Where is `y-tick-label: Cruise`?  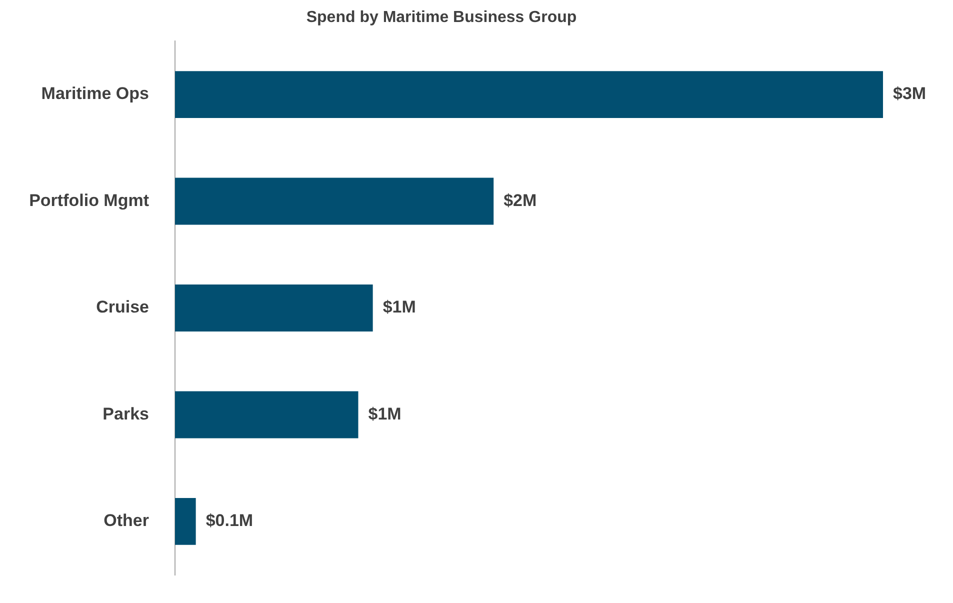
y-tick-label: Cruise is located at coordinates (122, 307).